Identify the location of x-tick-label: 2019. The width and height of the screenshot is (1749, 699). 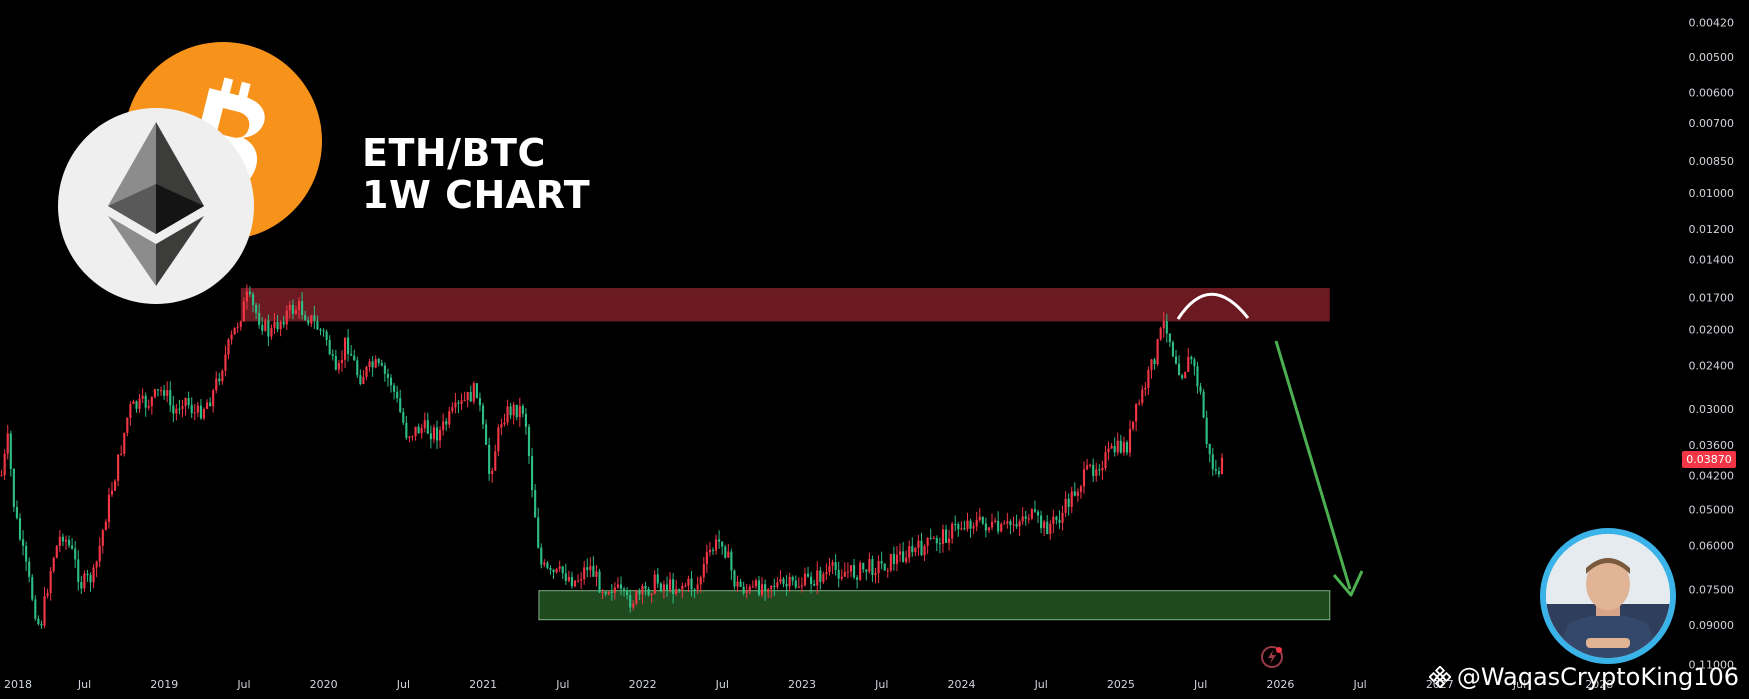
(164, 684).